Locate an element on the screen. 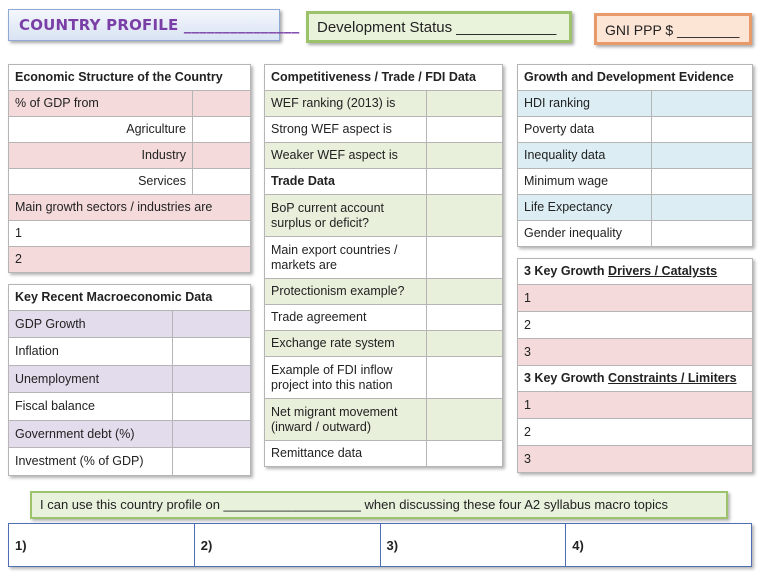  row-inequality: Inequality data is located at coordinates (584, 155).